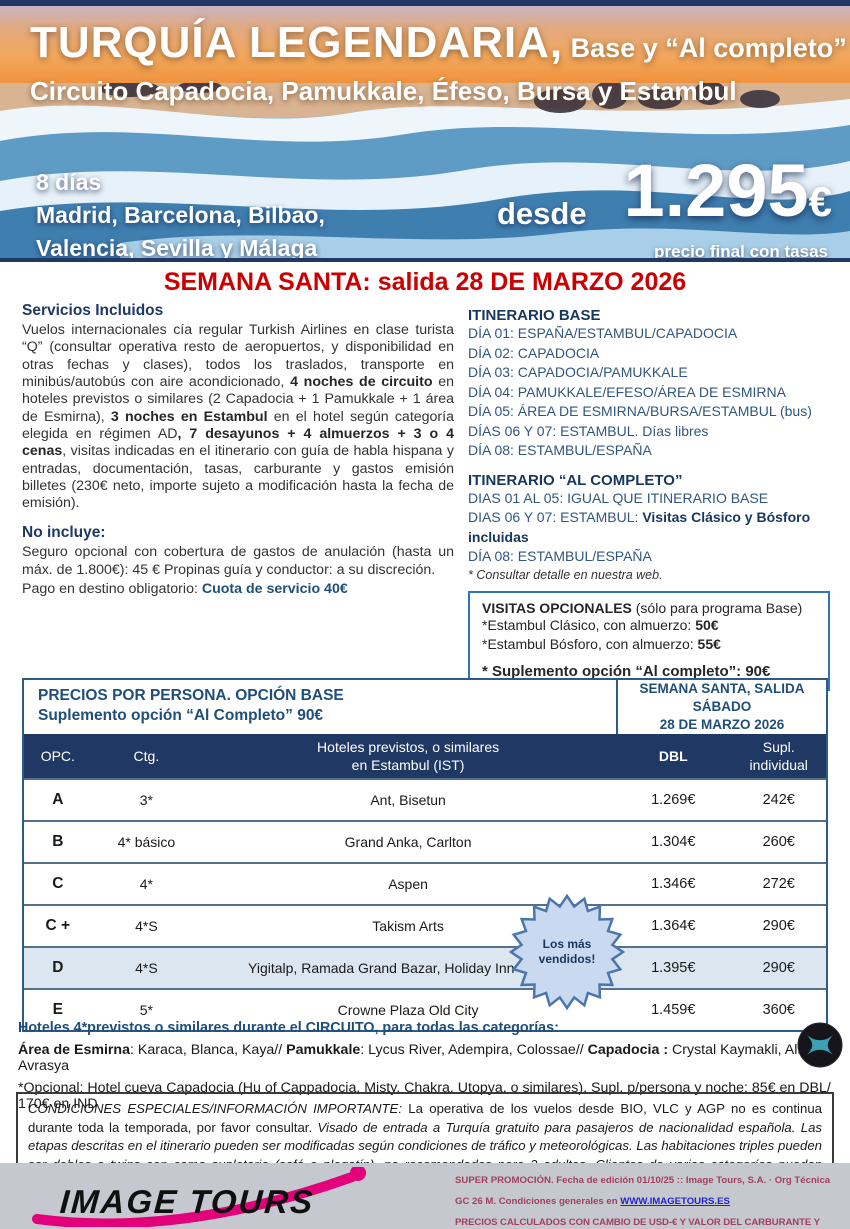  I want to click on visitas-title-bold: VISITAS OPCIONALES, so click(557, 607).